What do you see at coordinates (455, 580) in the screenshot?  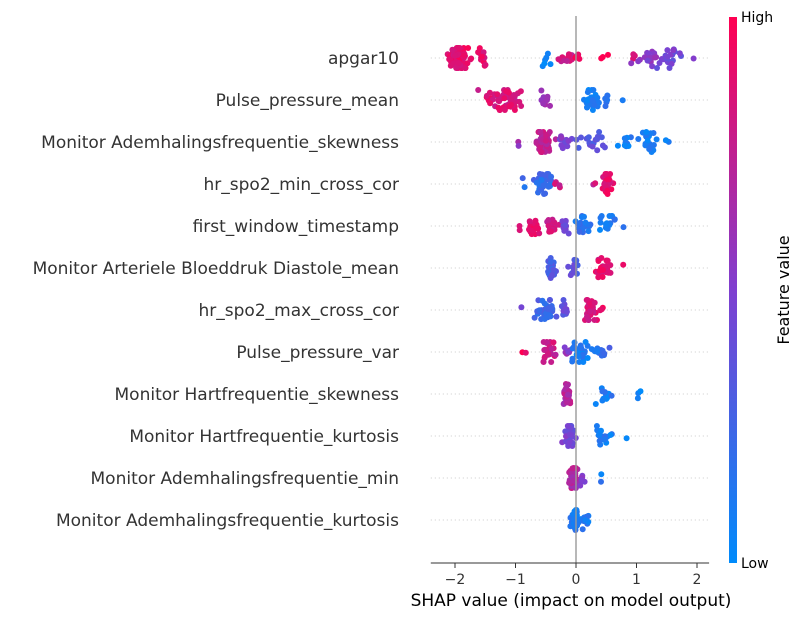 I see `x-tick-label: −2` at bounding box center [455, 580].